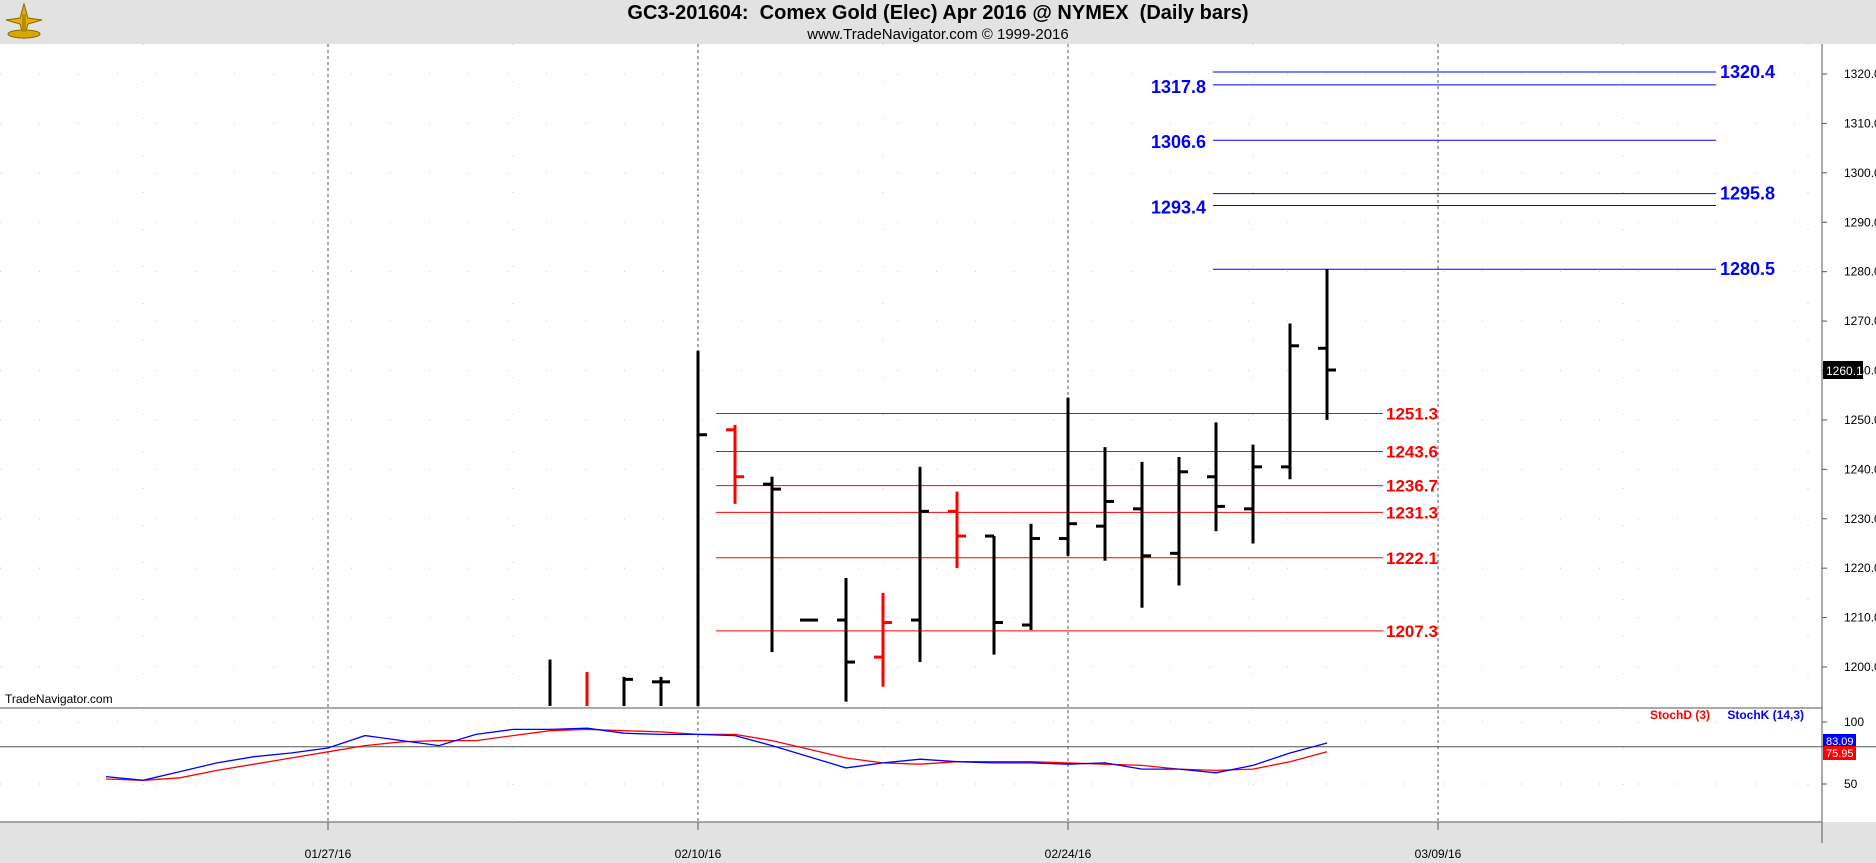 The height and width of the screenshot is (863, 1876). I want to click on stoch-line-k, so click(716, 754).